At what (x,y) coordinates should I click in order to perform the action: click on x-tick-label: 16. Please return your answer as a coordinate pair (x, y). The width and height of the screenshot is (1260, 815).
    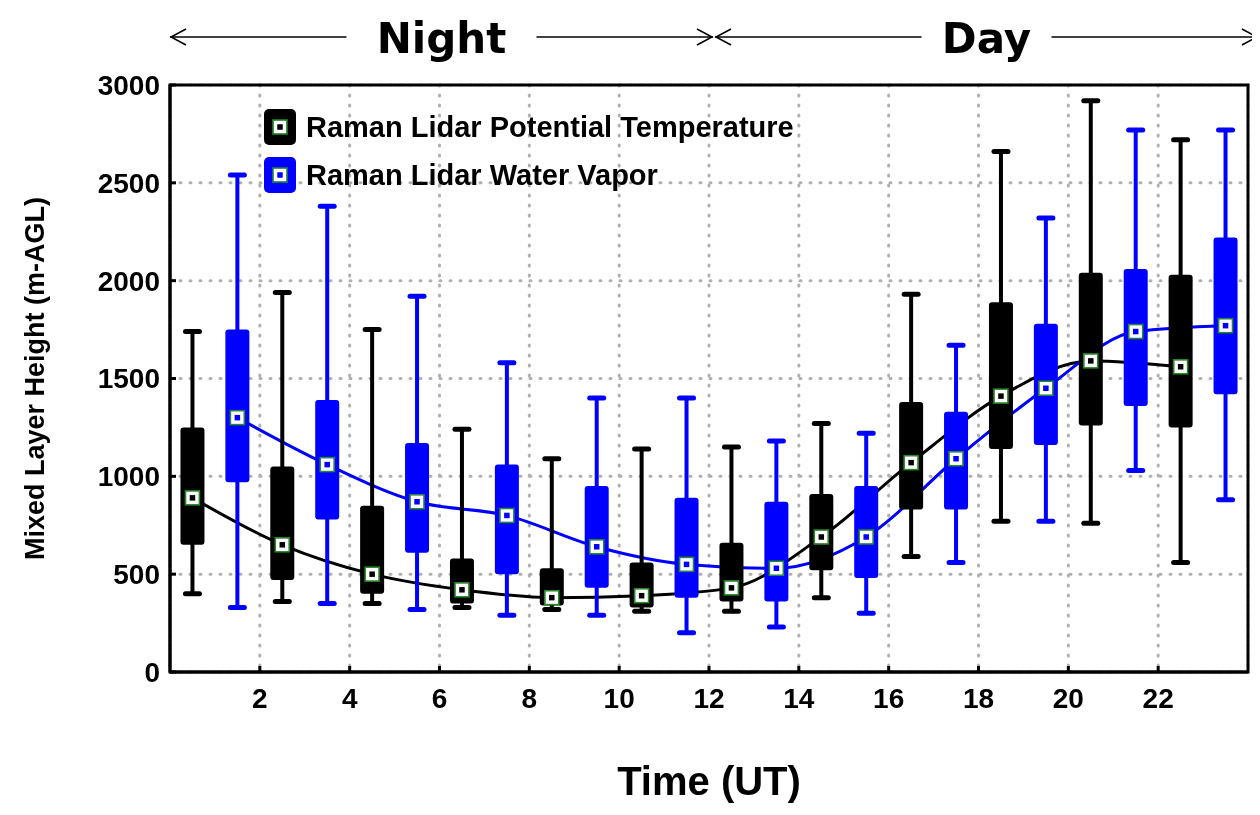
    Looking at the image, I should click on (889, 698).